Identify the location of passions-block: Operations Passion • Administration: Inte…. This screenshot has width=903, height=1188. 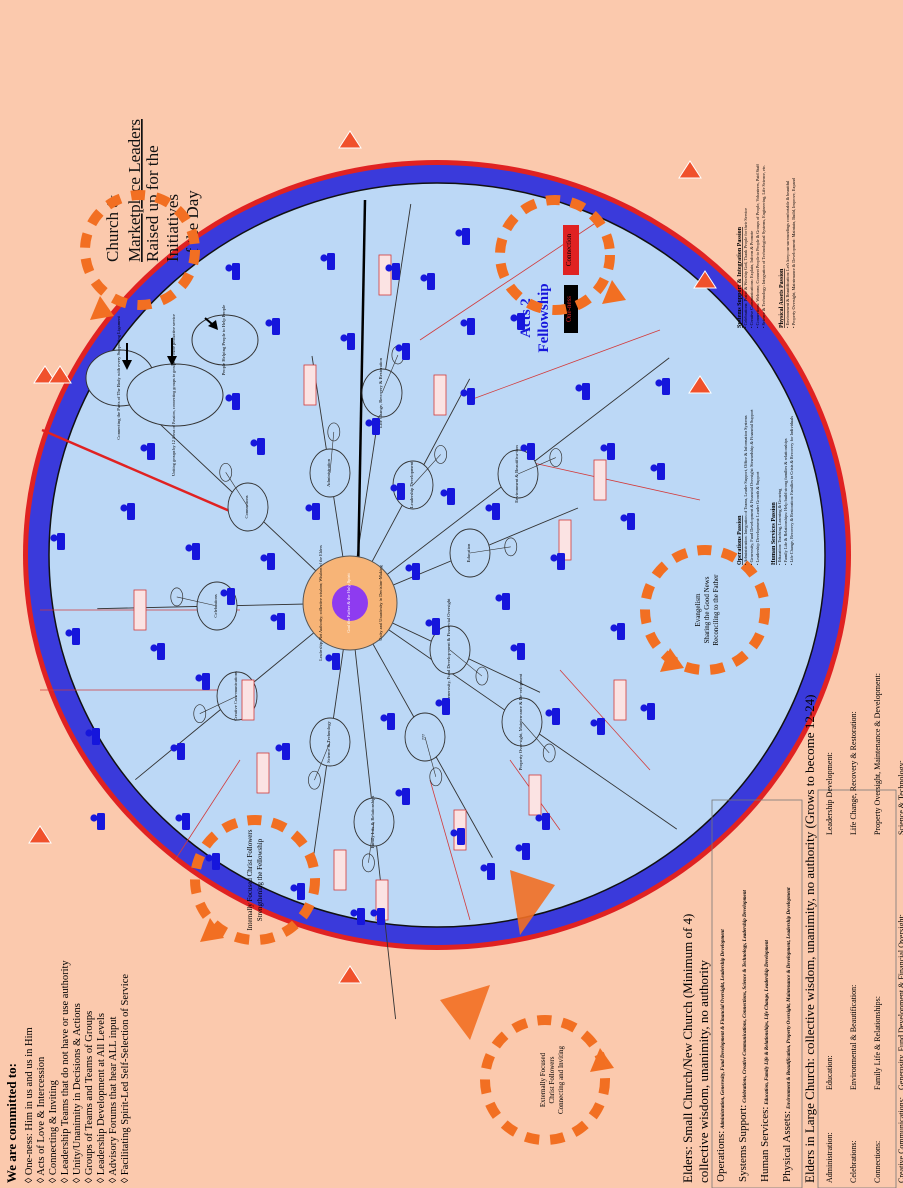
(767, 364).